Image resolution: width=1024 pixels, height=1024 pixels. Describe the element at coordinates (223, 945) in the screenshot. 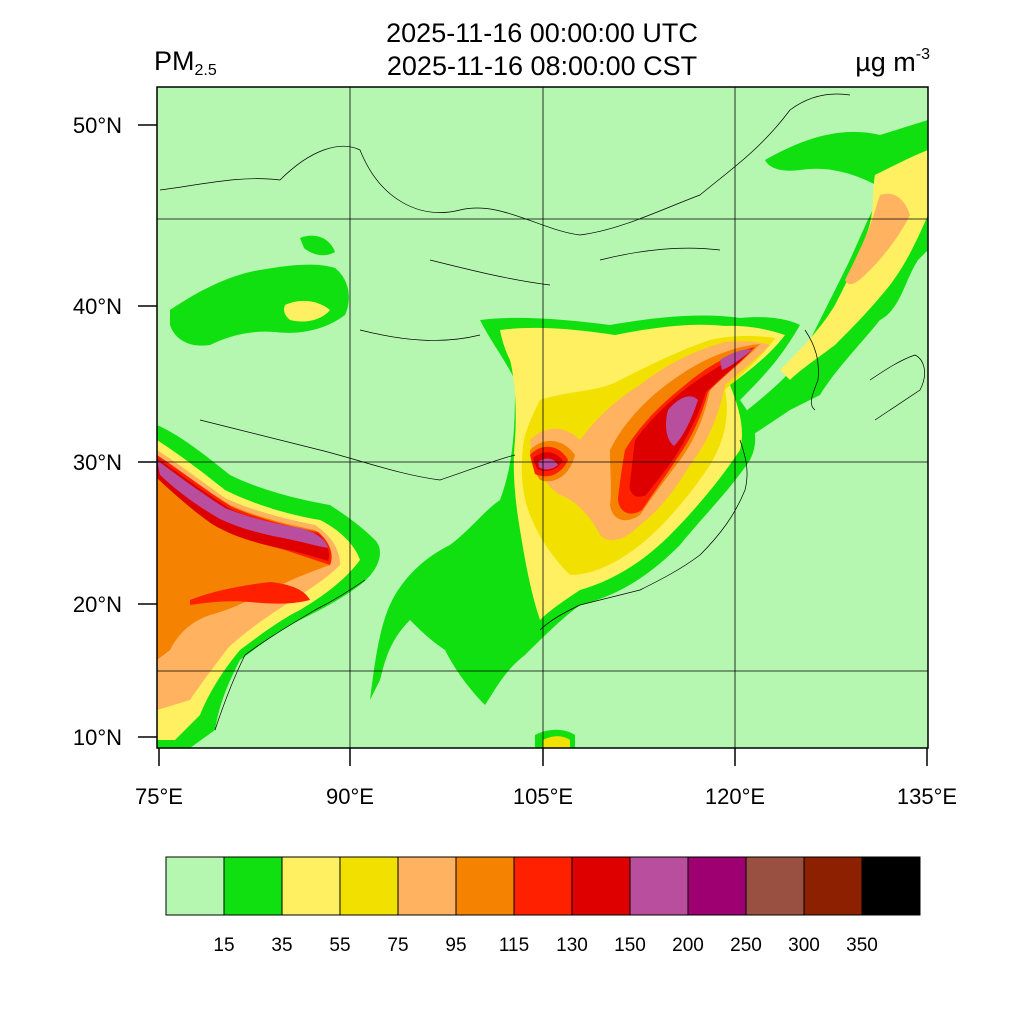

I see `colorbar-label: 15` at that location.